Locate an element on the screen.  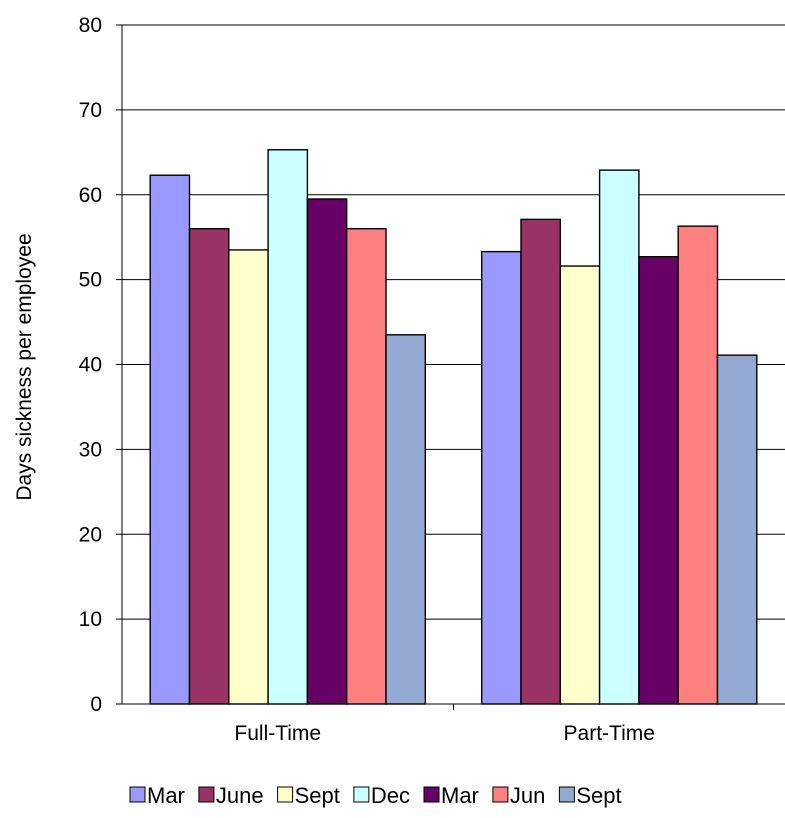
y-tick-label: 30 is located at coordinates (90, 449).